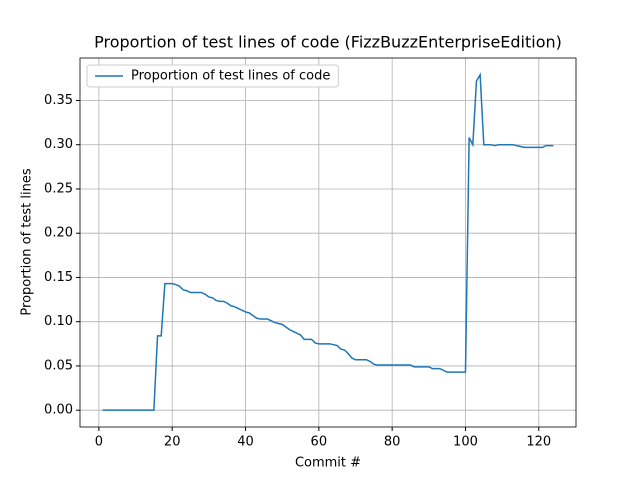 This screenshot has width=640, height=484. Describe the element at coordinates (58, 321) in the screenshot. I see `y-tick-label: 0.10` at that location.